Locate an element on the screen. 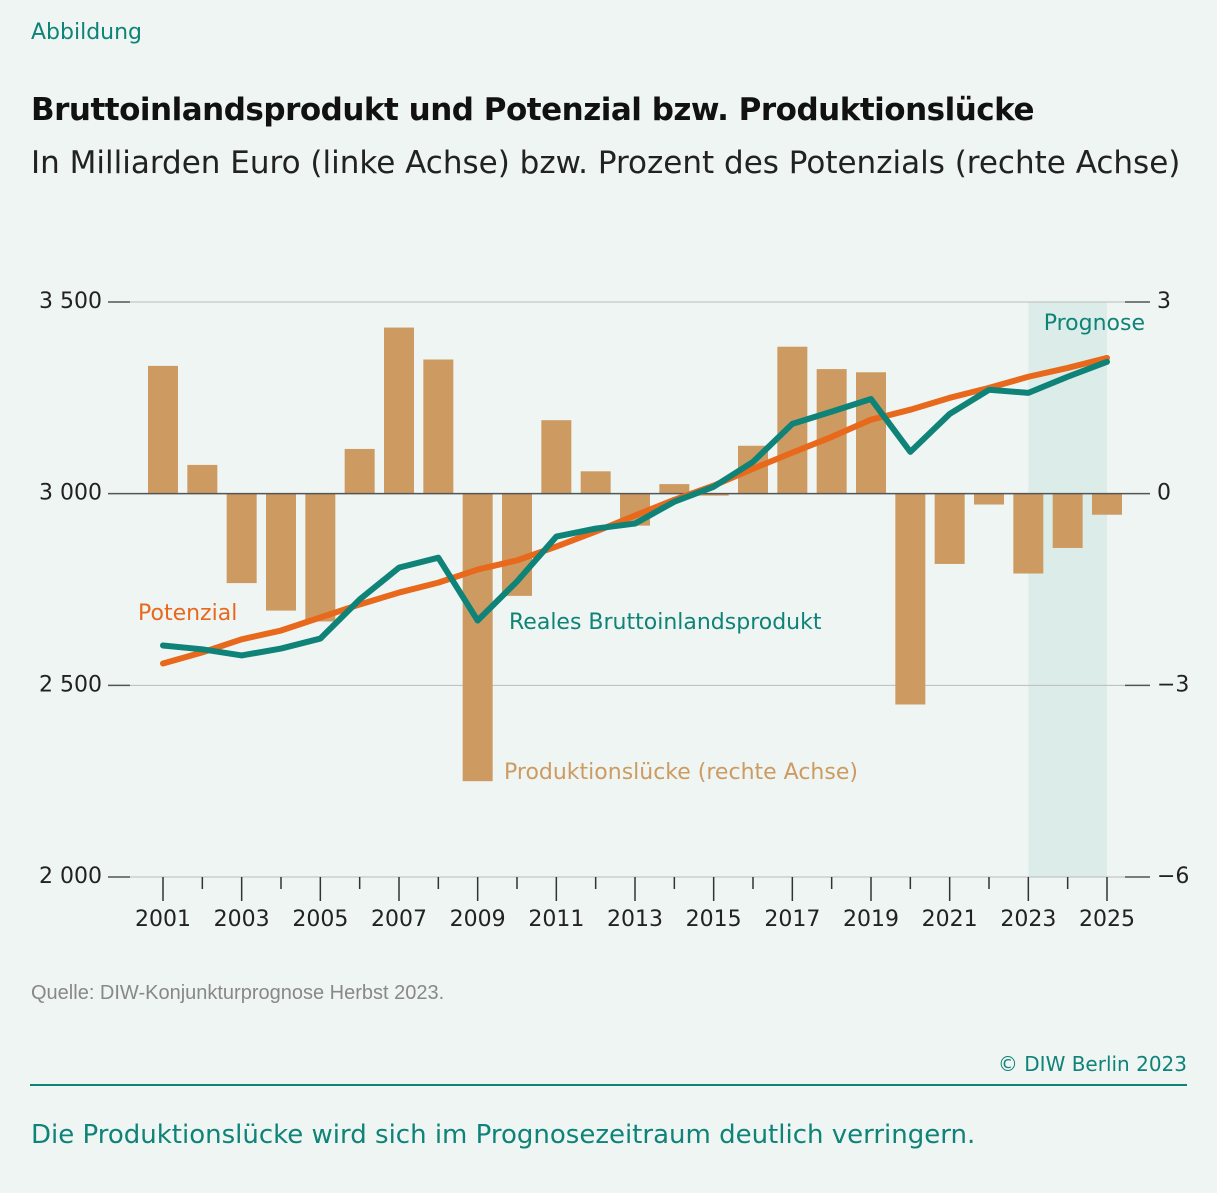 The width and height of the screenshot is (1217, 1193). divider is located at coordinates (608, 1085).